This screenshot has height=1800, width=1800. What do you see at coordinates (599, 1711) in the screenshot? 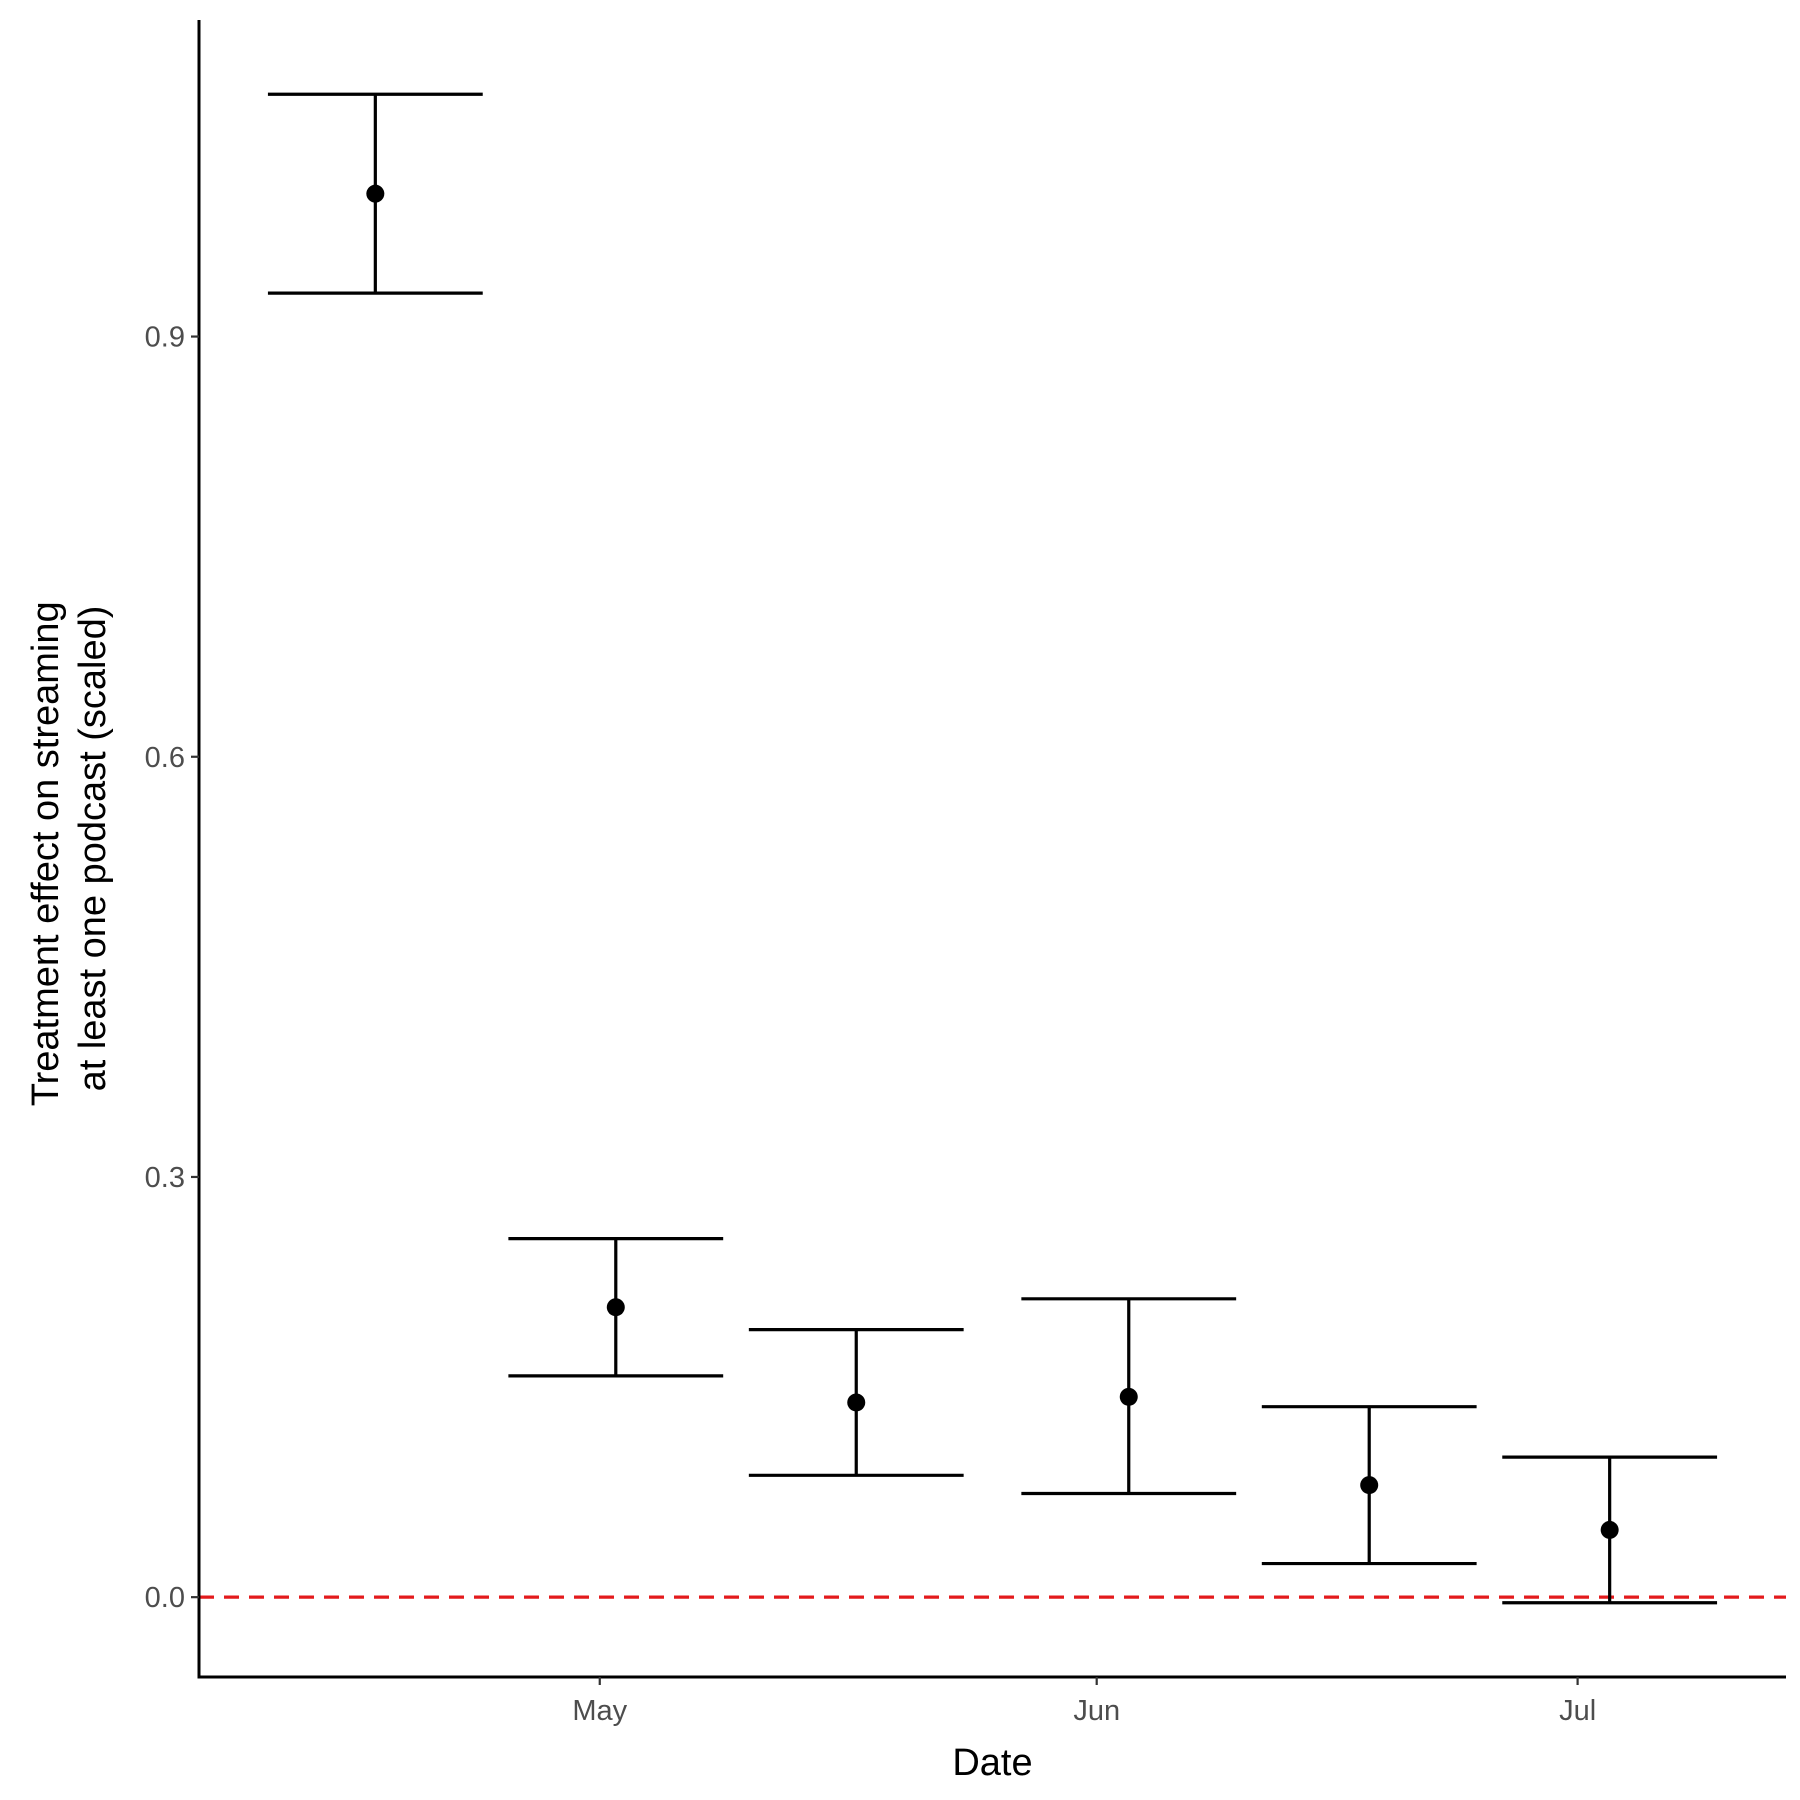
I see `x-tick-label: May` at bounding box center [599, 1711].